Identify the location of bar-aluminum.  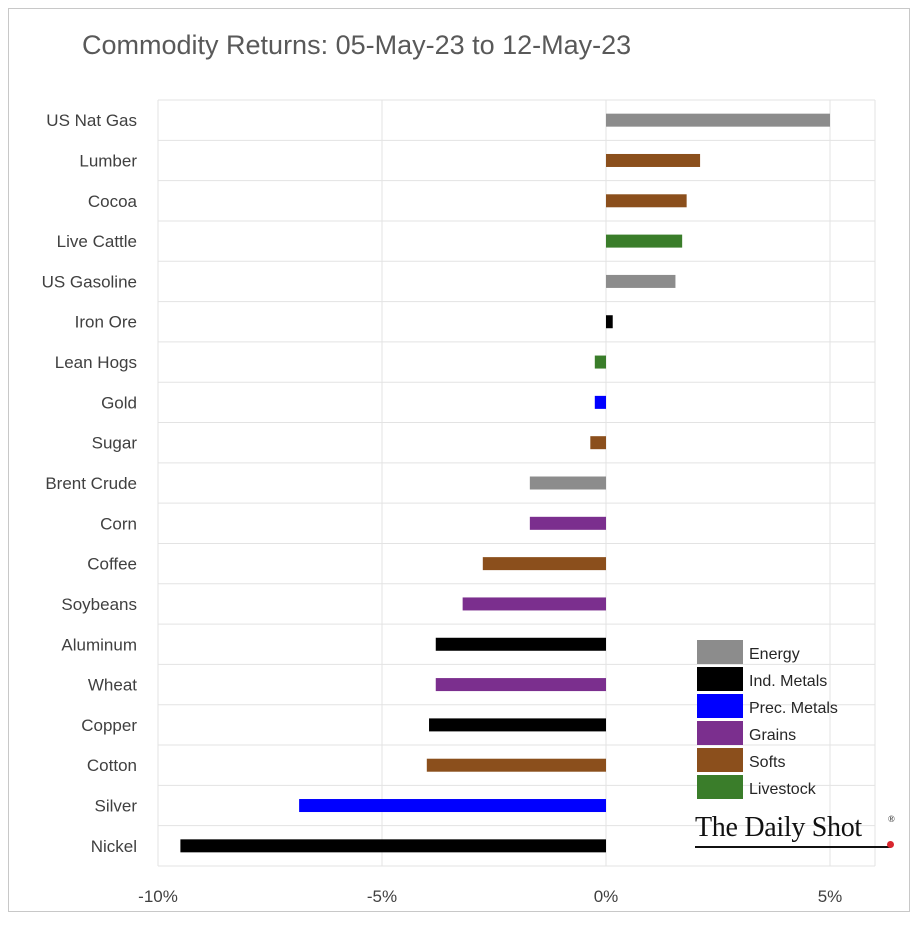
(520, 644).